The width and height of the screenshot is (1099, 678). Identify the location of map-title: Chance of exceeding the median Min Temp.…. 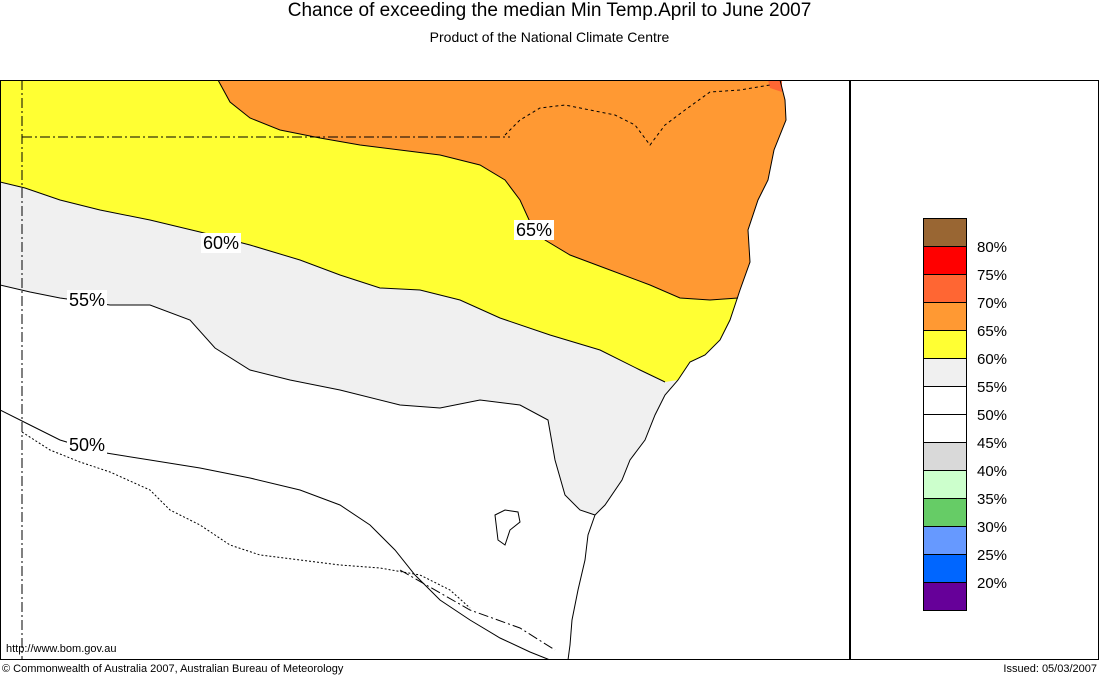
(549, 10).